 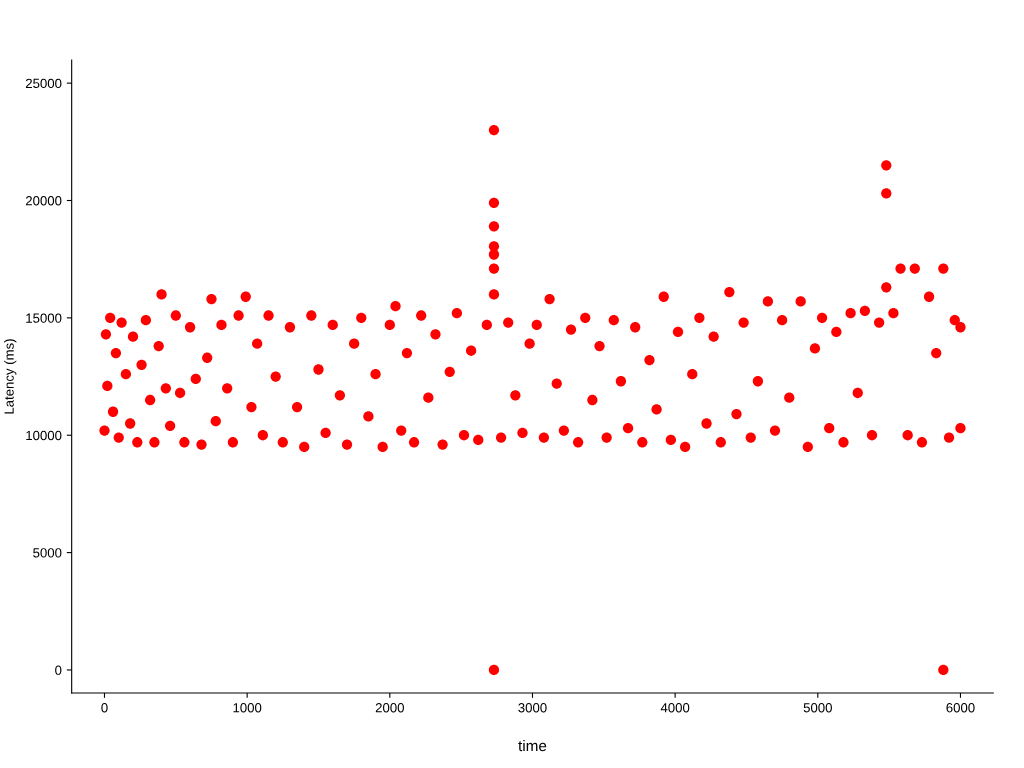 What do you see at coordinates (532, 745) in the screenshot?
I see `x-axis-title: time` at bounding box center [532, 745].